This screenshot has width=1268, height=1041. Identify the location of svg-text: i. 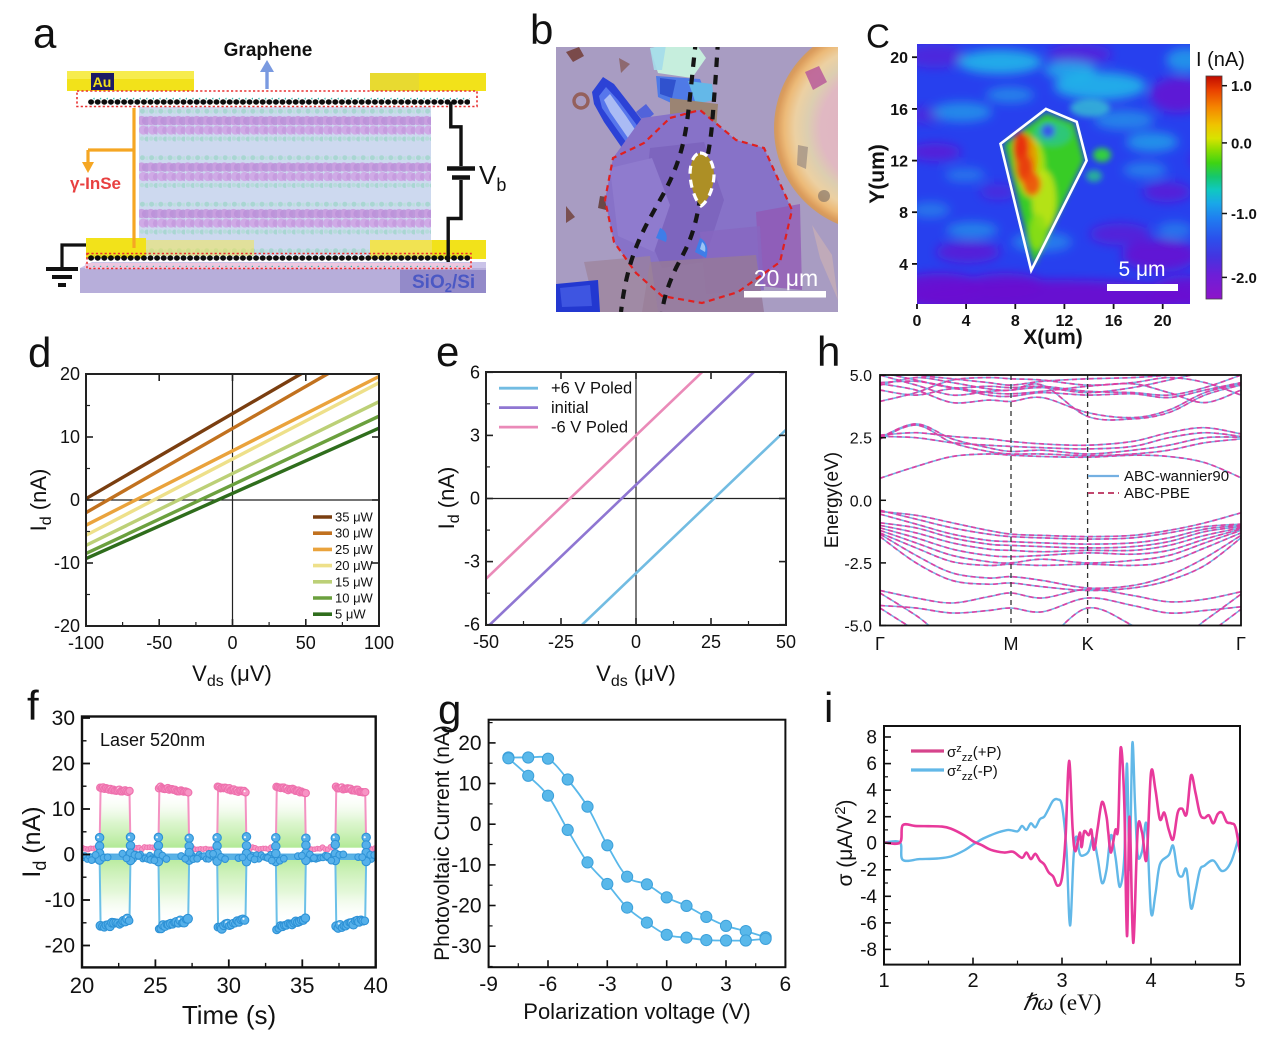
(828, 707).